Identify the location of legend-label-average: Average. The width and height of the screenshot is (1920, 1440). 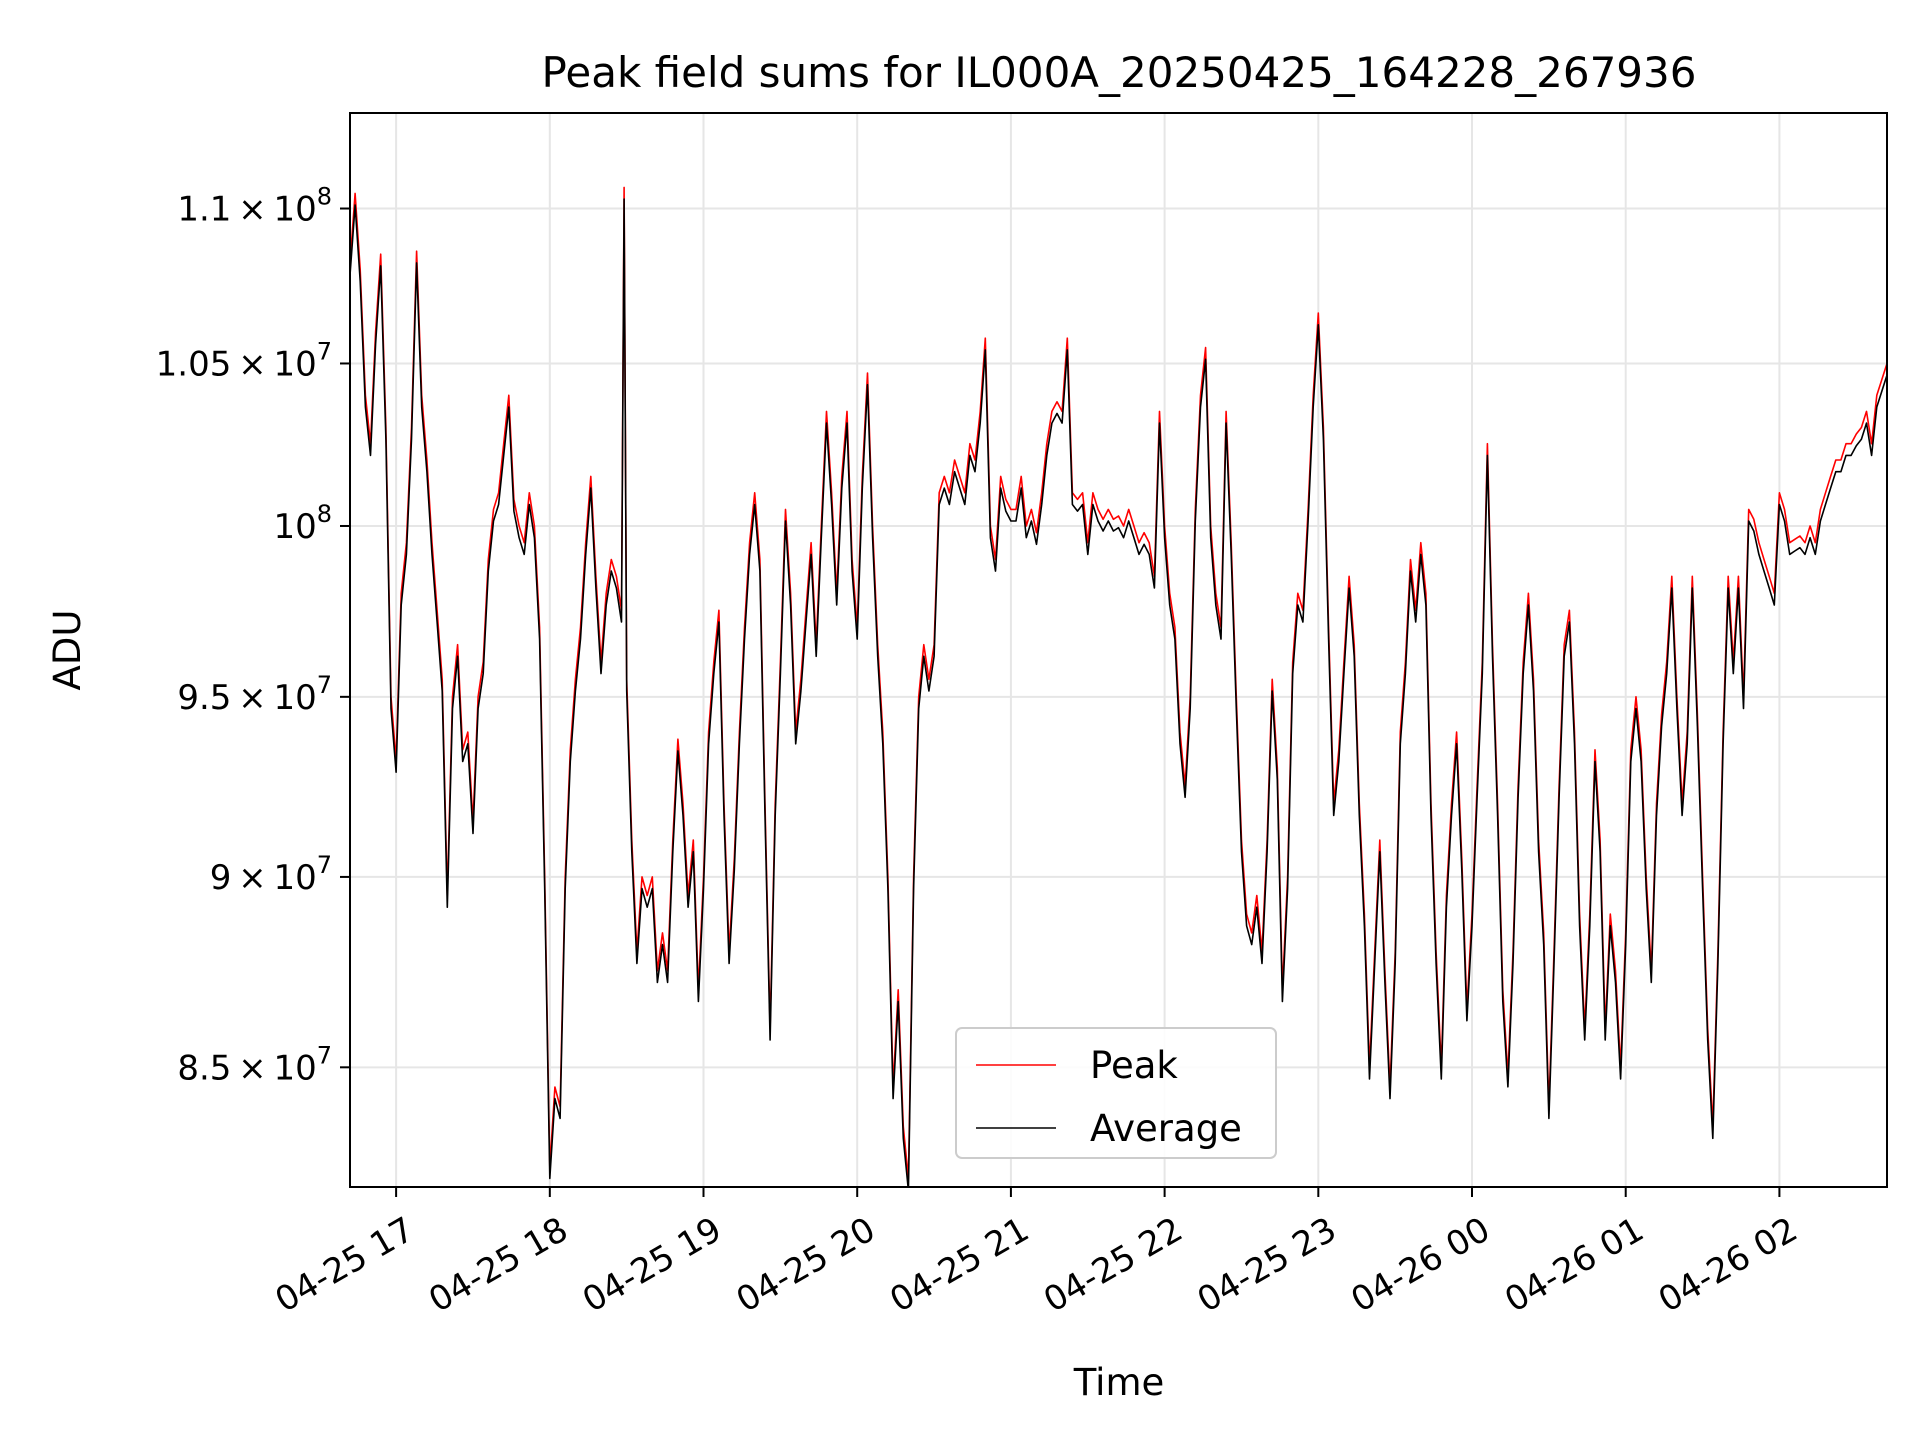
(1166, 1128).